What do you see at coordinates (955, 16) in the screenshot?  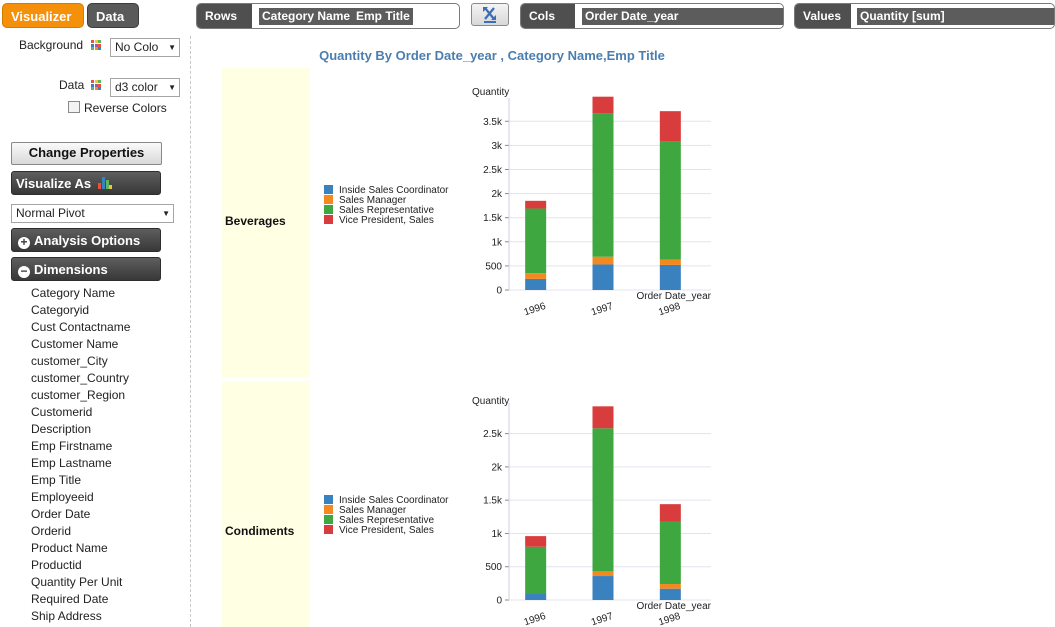 I see `values-pill-quantity-sum: Quantity [sum]` at bounding box center [955, 16].